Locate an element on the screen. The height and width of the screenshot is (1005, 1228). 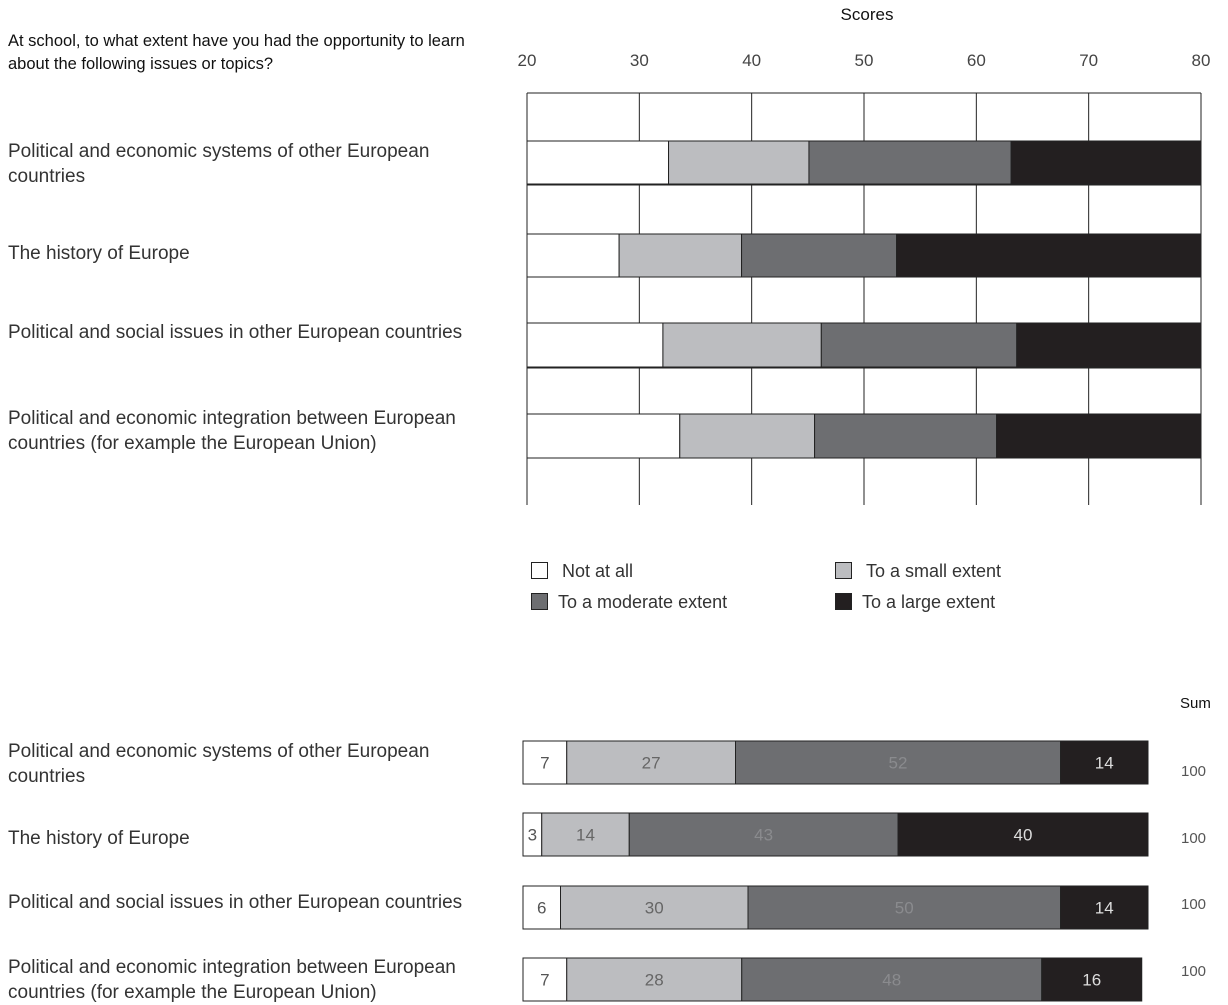
x-tick-label: 40 is located at coordinates (751, 60).